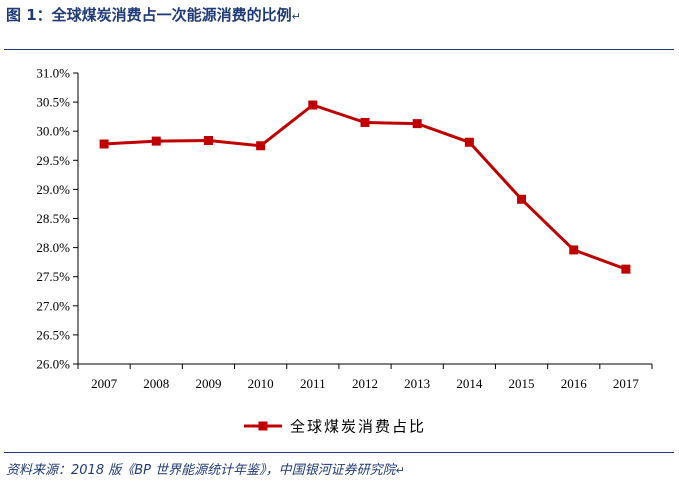 This screenshot has height=485, width=679. Describe the element at coordinates (156, 383) in the screenshot. I see `x-tick-label: 2008` at that location.